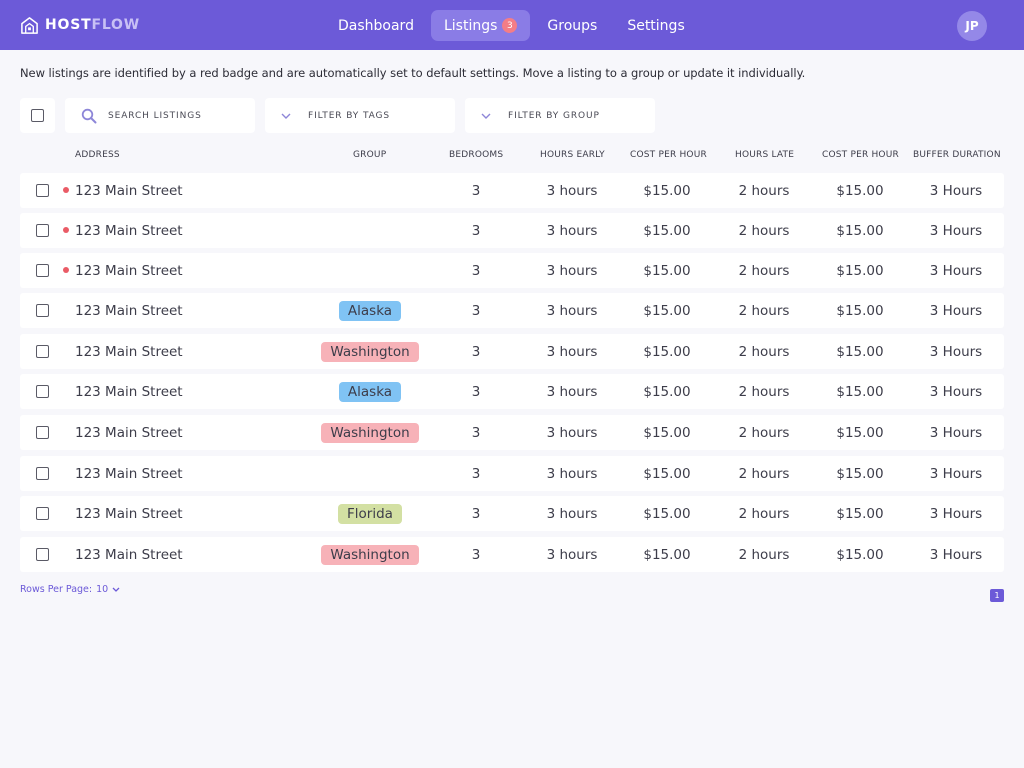 This screenshot has height=768, width=1024. I want to click on filter-by-group-dropdown: FILTER BY GROUP, so click(560, 115).